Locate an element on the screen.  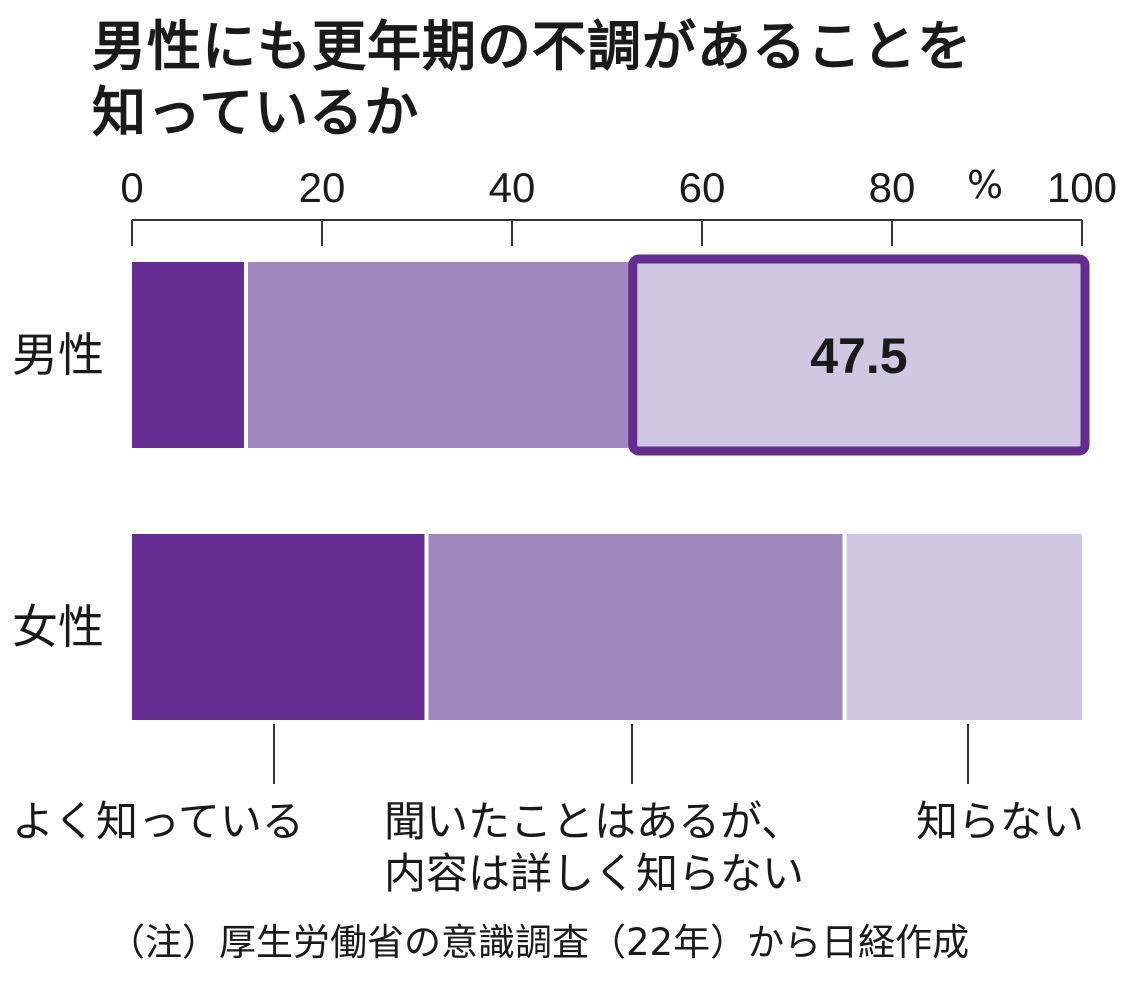
source-note: （注）厚生労働省の意識調査（22年）から日経作成 is located at coordinates (539, 942).